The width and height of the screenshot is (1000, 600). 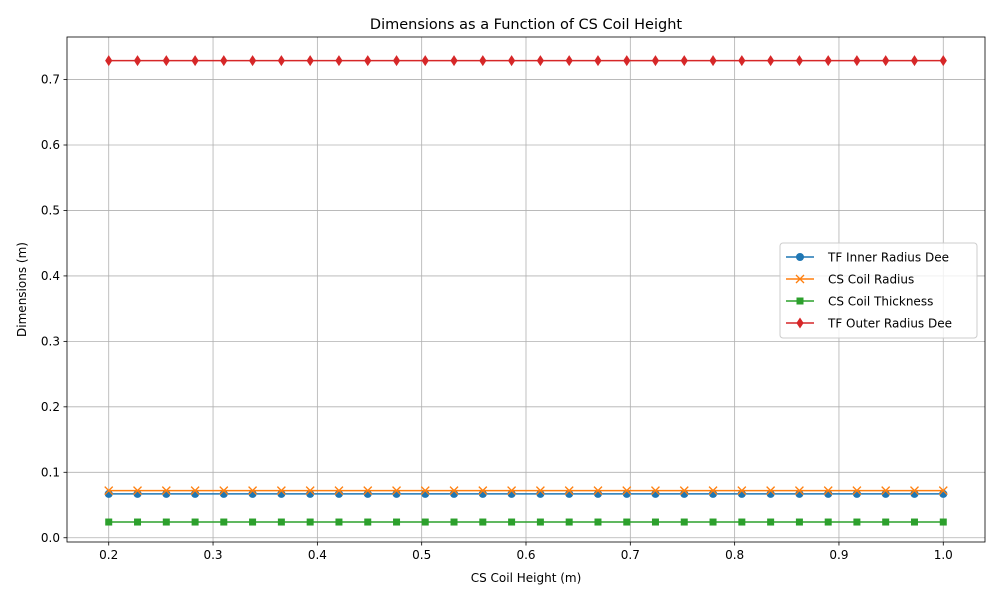 I want to click on legend-label: TF Inner Radius Dee, so click(x=888, y=257).